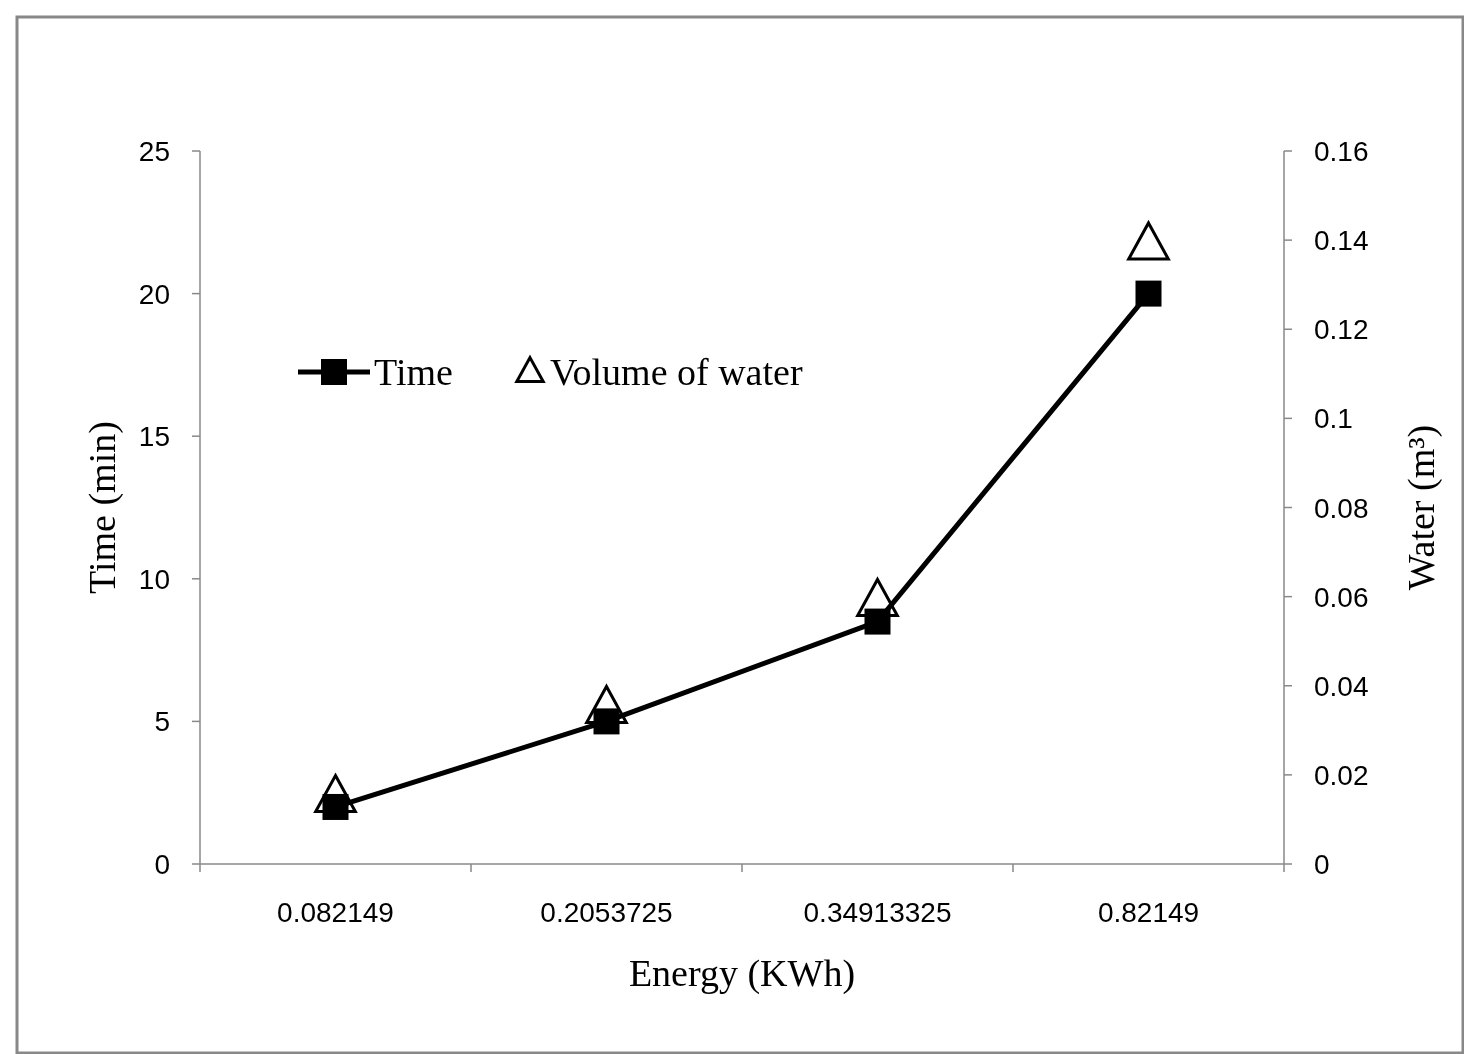 The height and width of the screenshot is (1054, 1464). What do you see at coordinates (606, 912) in the screenshot?
I see `x-tick-label: 0.2053725` at bounding box center [606, 912].